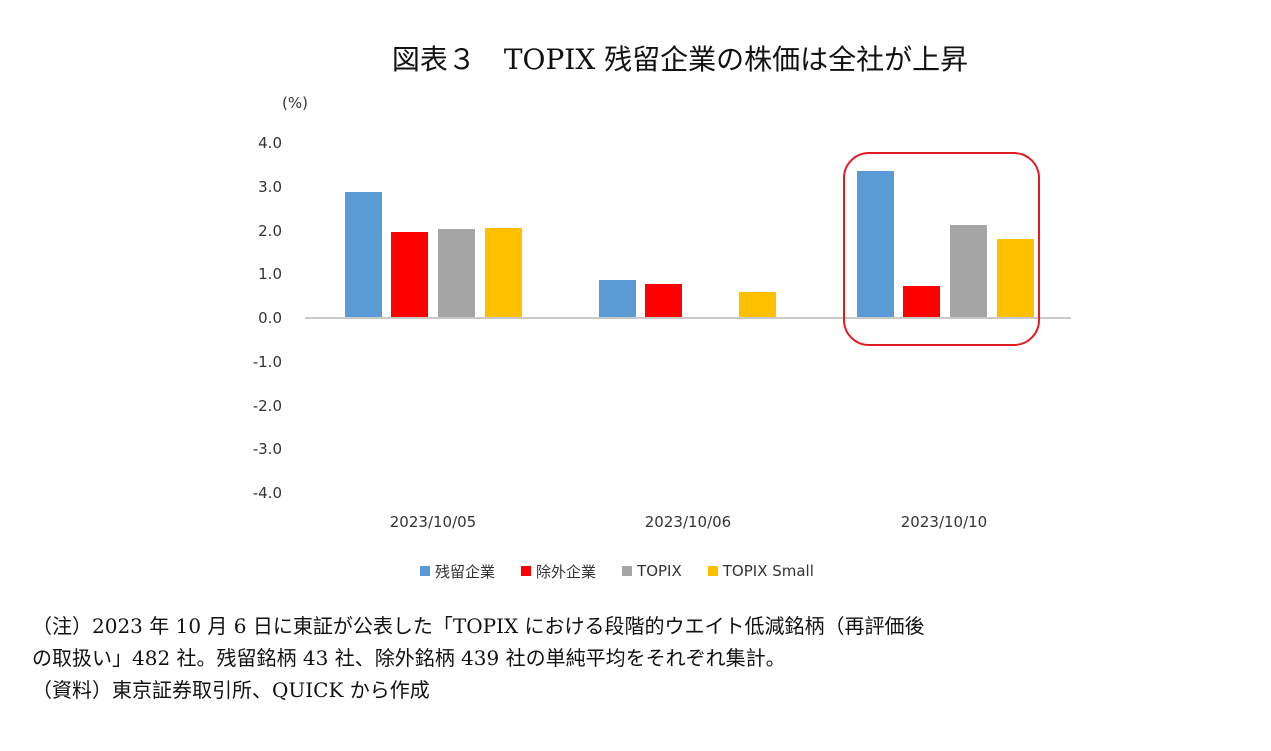 This screenshot has width=1271, height=751. Describe the element at coordinates (270, 318) in the screenshot. I see `y-tick-label: 0.0` at that location.